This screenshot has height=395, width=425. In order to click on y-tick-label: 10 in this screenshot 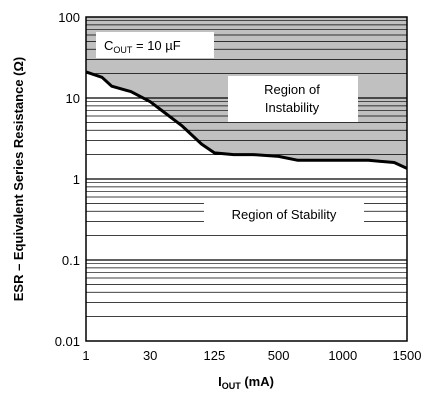, I will do `click(73, 98)`.